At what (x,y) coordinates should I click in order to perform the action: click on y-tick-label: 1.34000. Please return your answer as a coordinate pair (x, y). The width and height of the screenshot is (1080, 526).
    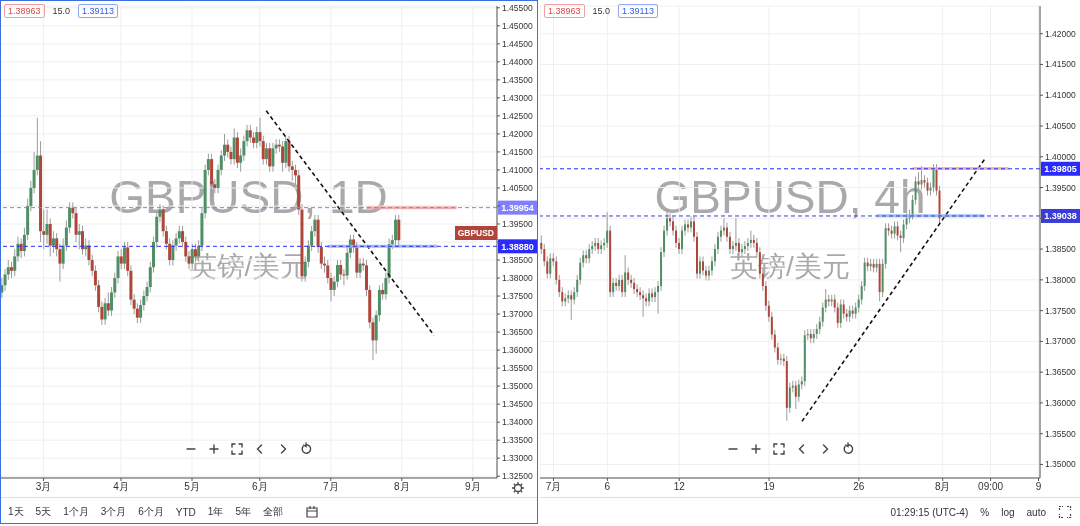
    Looking at the image, I should click on (517, 422).